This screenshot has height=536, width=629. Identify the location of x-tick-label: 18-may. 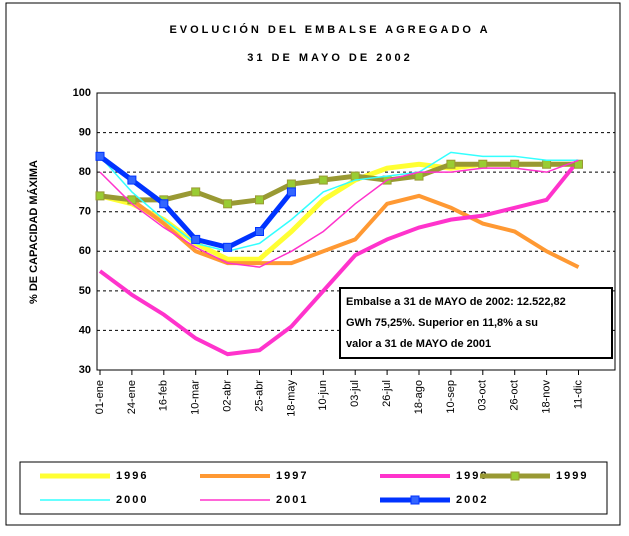
(291, 398).